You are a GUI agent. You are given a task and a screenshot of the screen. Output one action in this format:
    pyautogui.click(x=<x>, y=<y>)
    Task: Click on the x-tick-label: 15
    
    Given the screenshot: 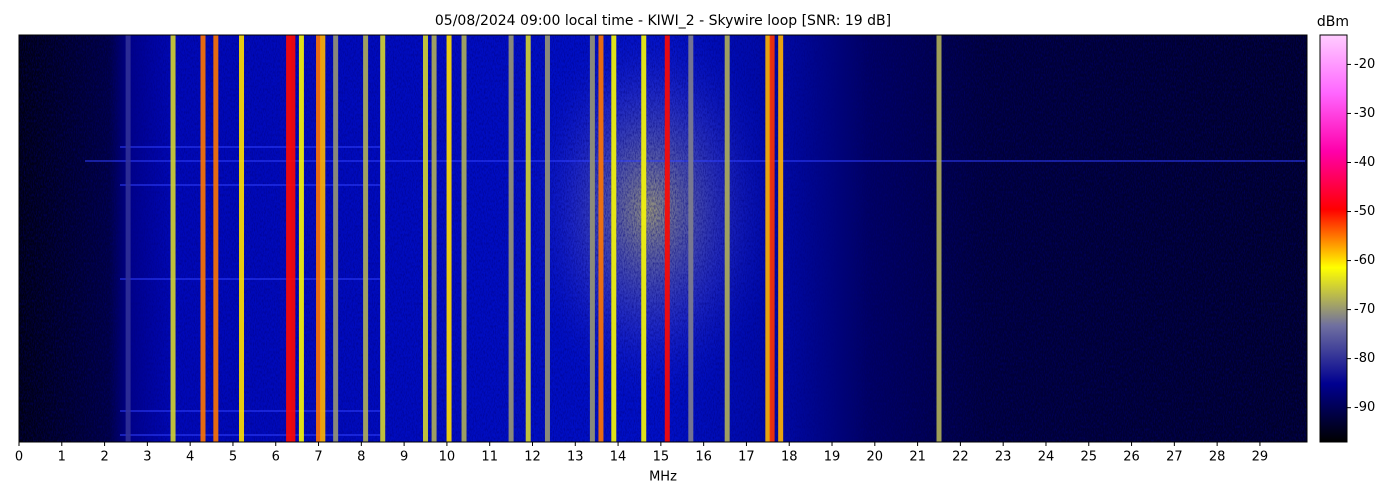 What is the action you would take?
    pyautogui.click(x=661, y=457)
    